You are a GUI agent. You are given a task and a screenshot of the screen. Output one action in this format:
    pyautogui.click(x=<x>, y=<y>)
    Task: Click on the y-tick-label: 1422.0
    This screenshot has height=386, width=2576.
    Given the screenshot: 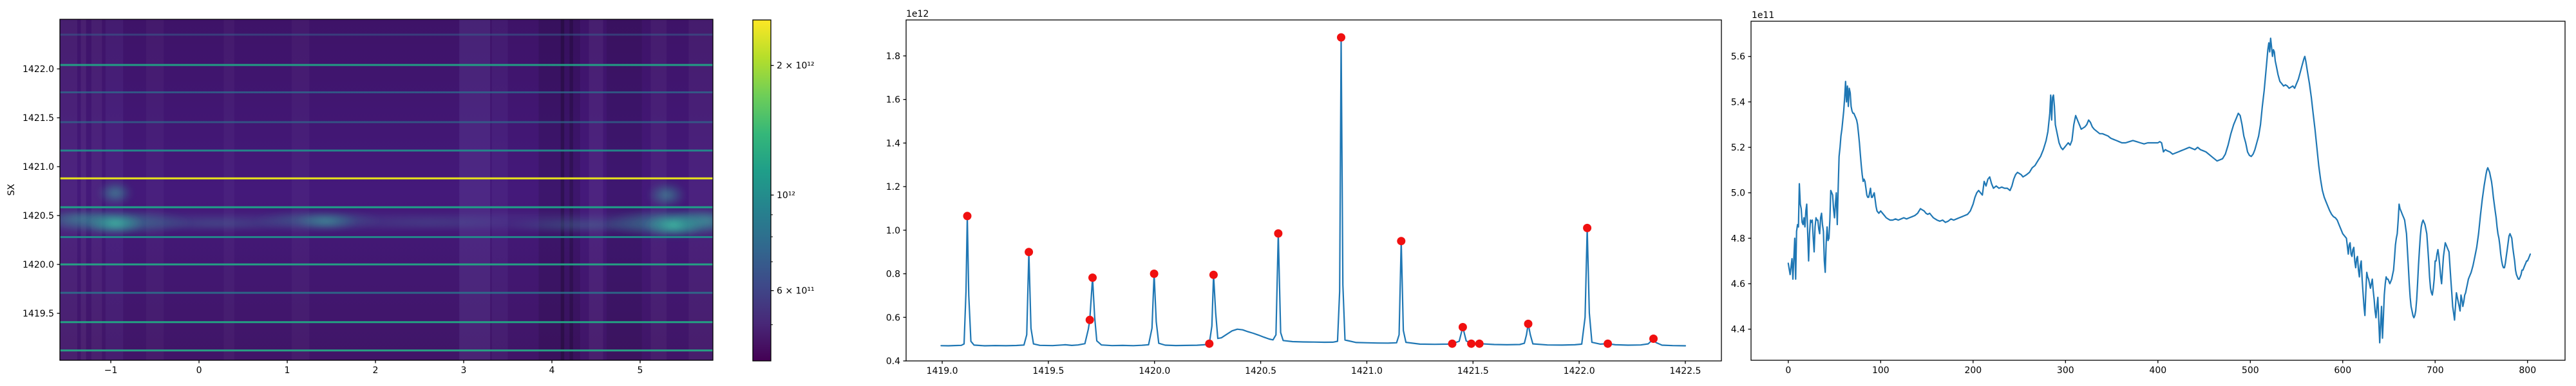 What is the action you would take?
    pyautogui.click(x=38, y=69)
    